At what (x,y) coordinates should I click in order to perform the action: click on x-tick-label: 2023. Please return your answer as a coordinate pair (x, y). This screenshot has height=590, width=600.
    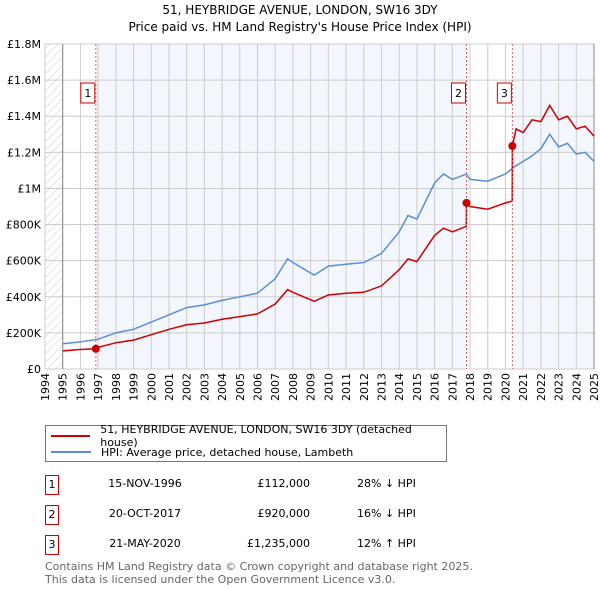
    Looking at the image, I should click on (559, 387).